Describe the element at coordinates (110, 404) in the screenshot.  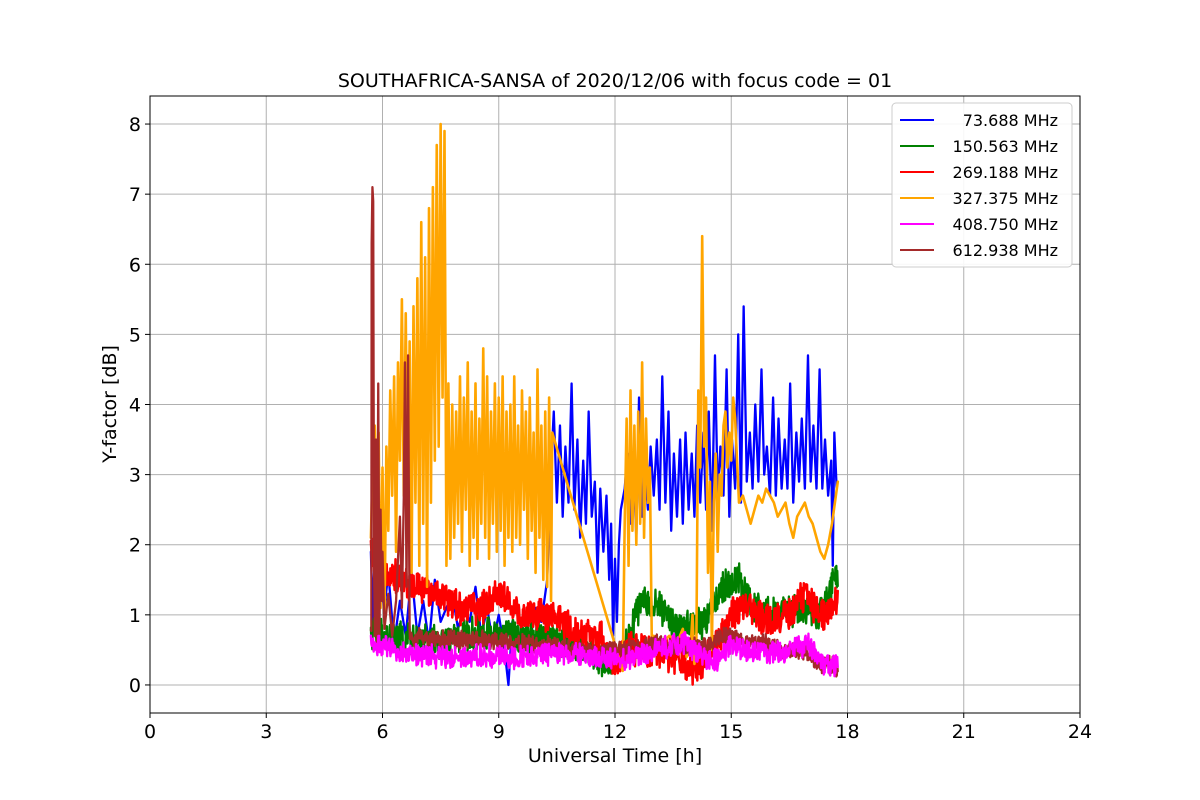
I see `y-axis-label: Y-factor [dB]` at that location.